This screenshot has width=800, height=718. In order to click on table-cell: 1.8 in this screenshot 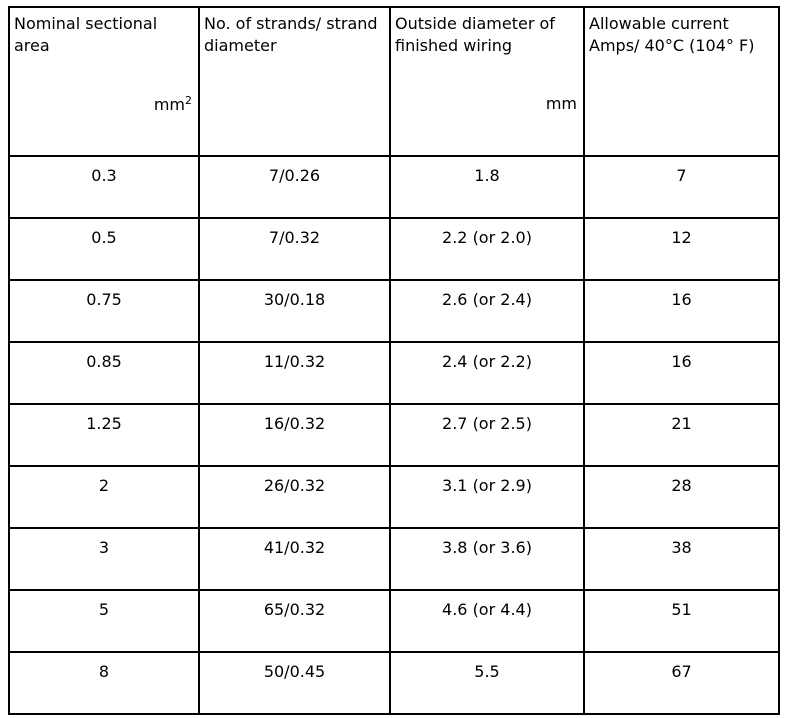, I will do `click(487, 187)`.